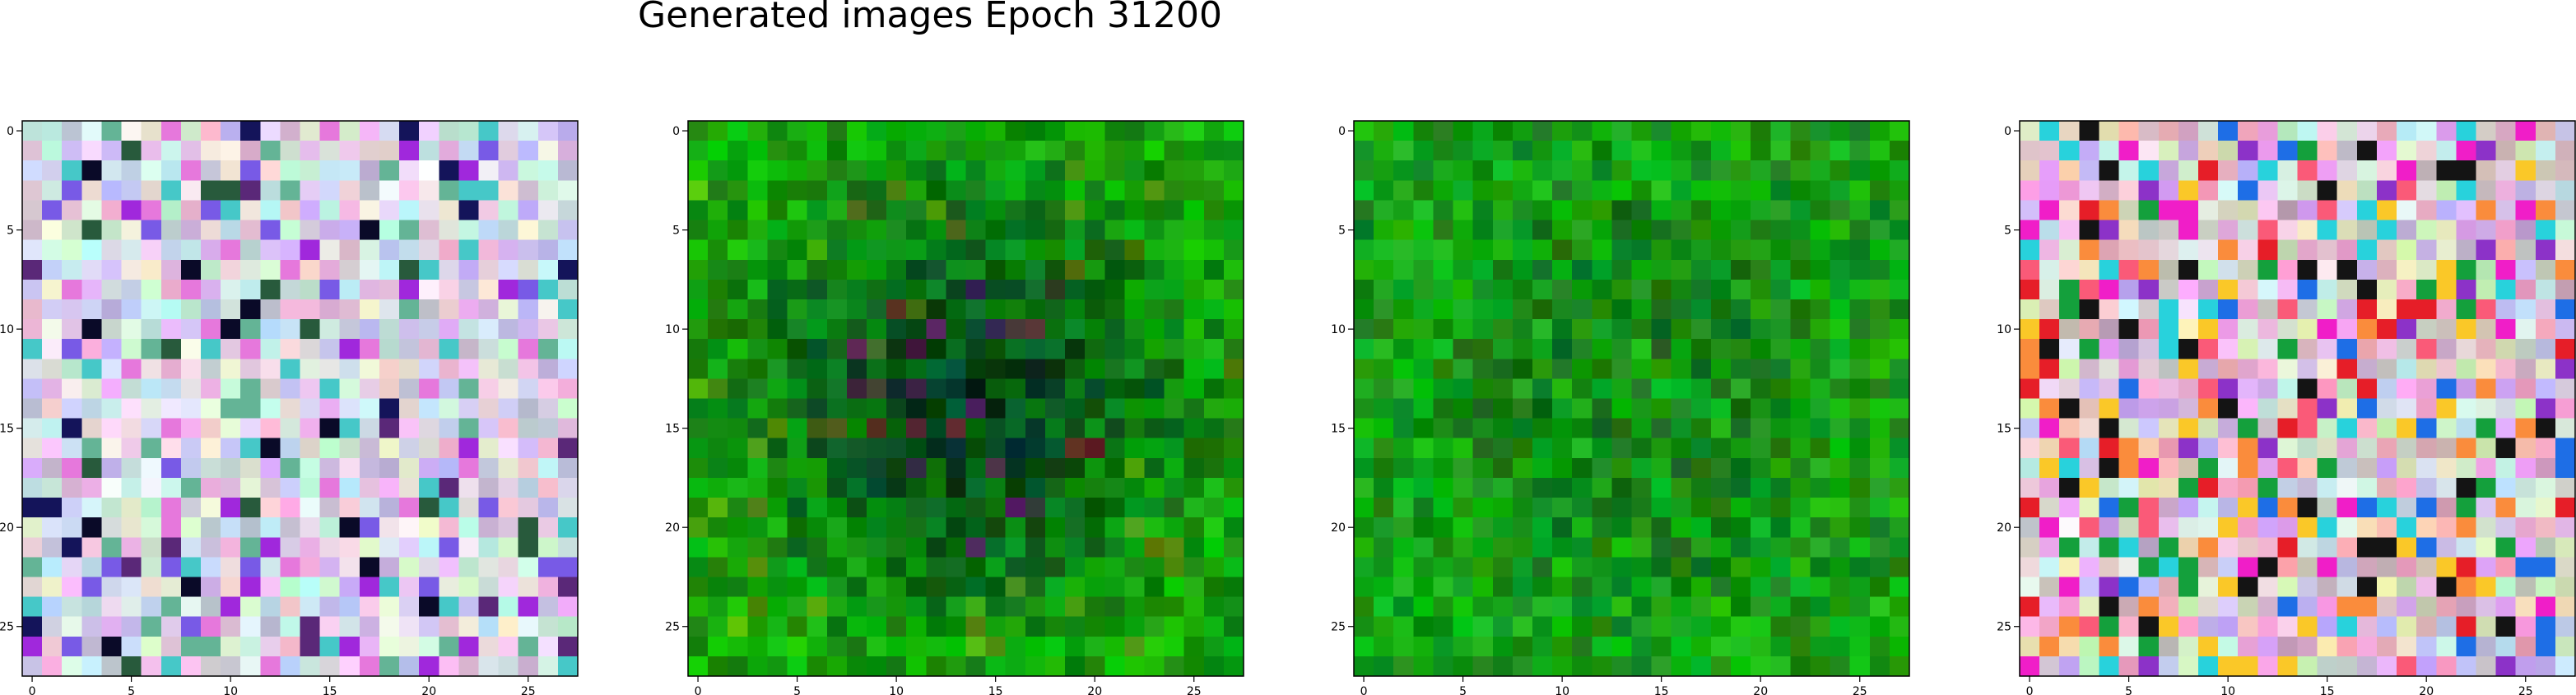 The height and width of the screenshot is (695, 2576). Describe the element at coordinates (1338, 429) in the screenshot. I see `y-tick-label: 15` at that location.